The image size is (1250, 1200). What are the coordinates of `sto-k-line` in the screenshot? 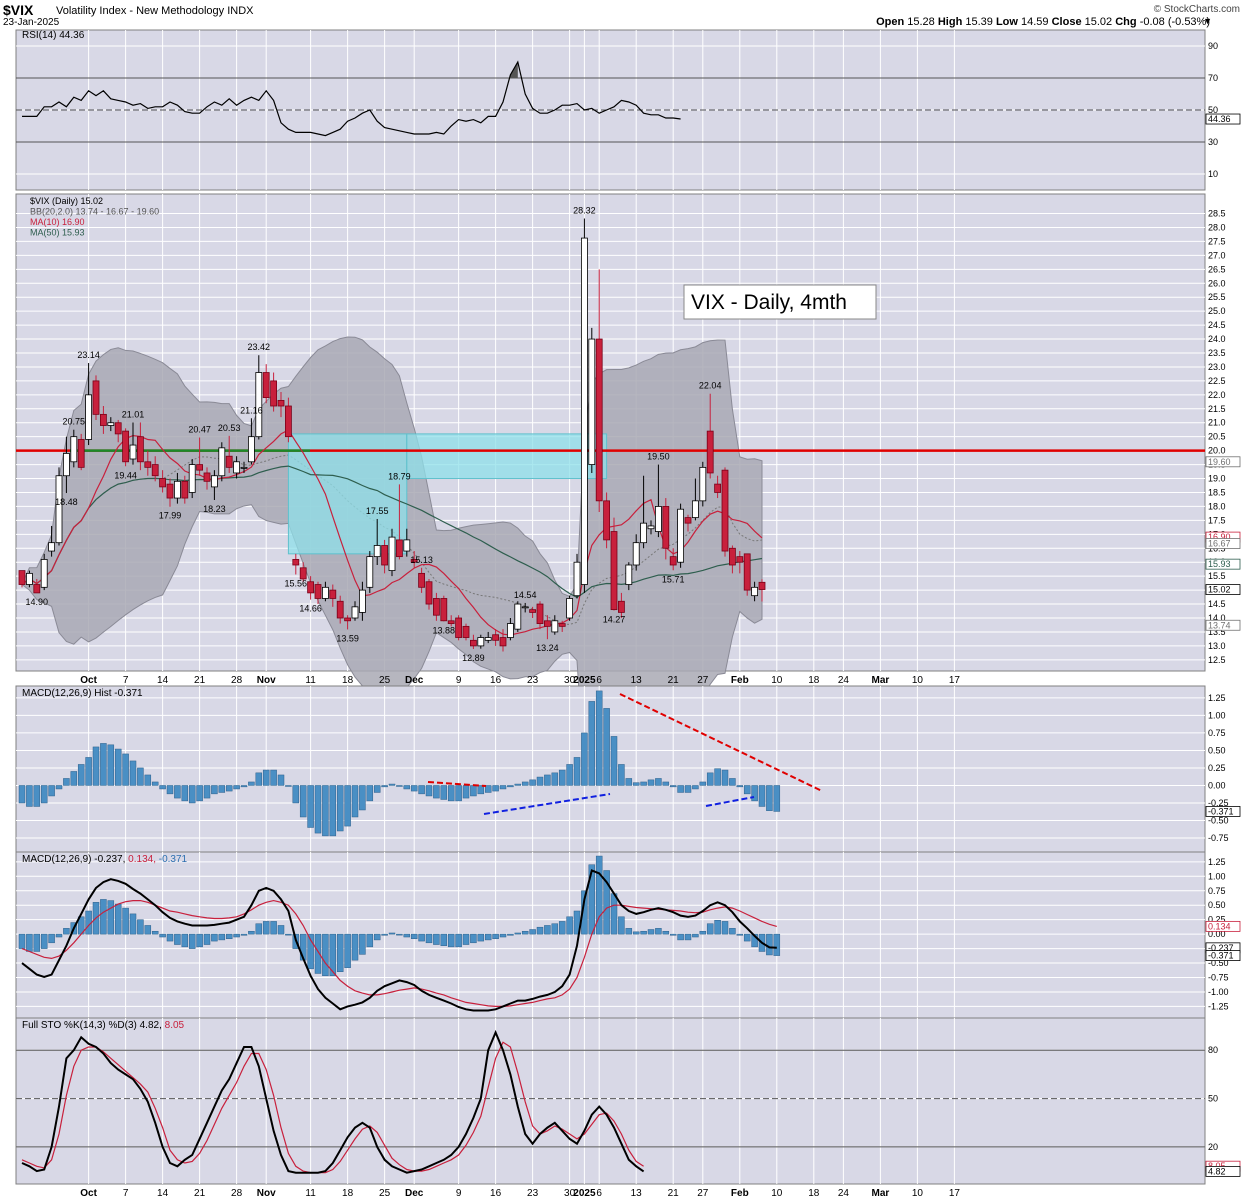 It's located at (333, 1101).